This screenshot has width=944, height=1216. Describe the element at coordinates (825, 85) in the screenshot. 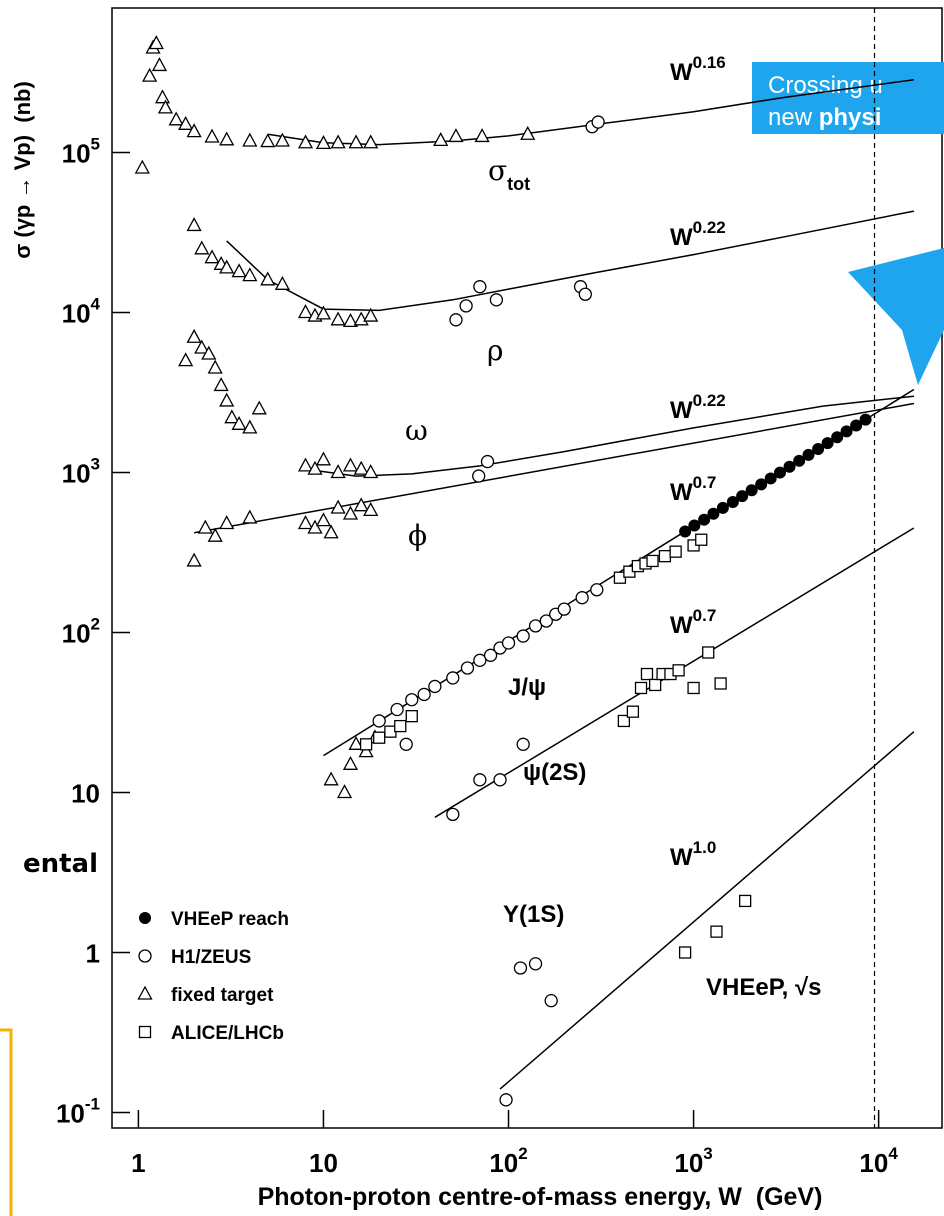

I see `callout-text: Crossing u` at that location.